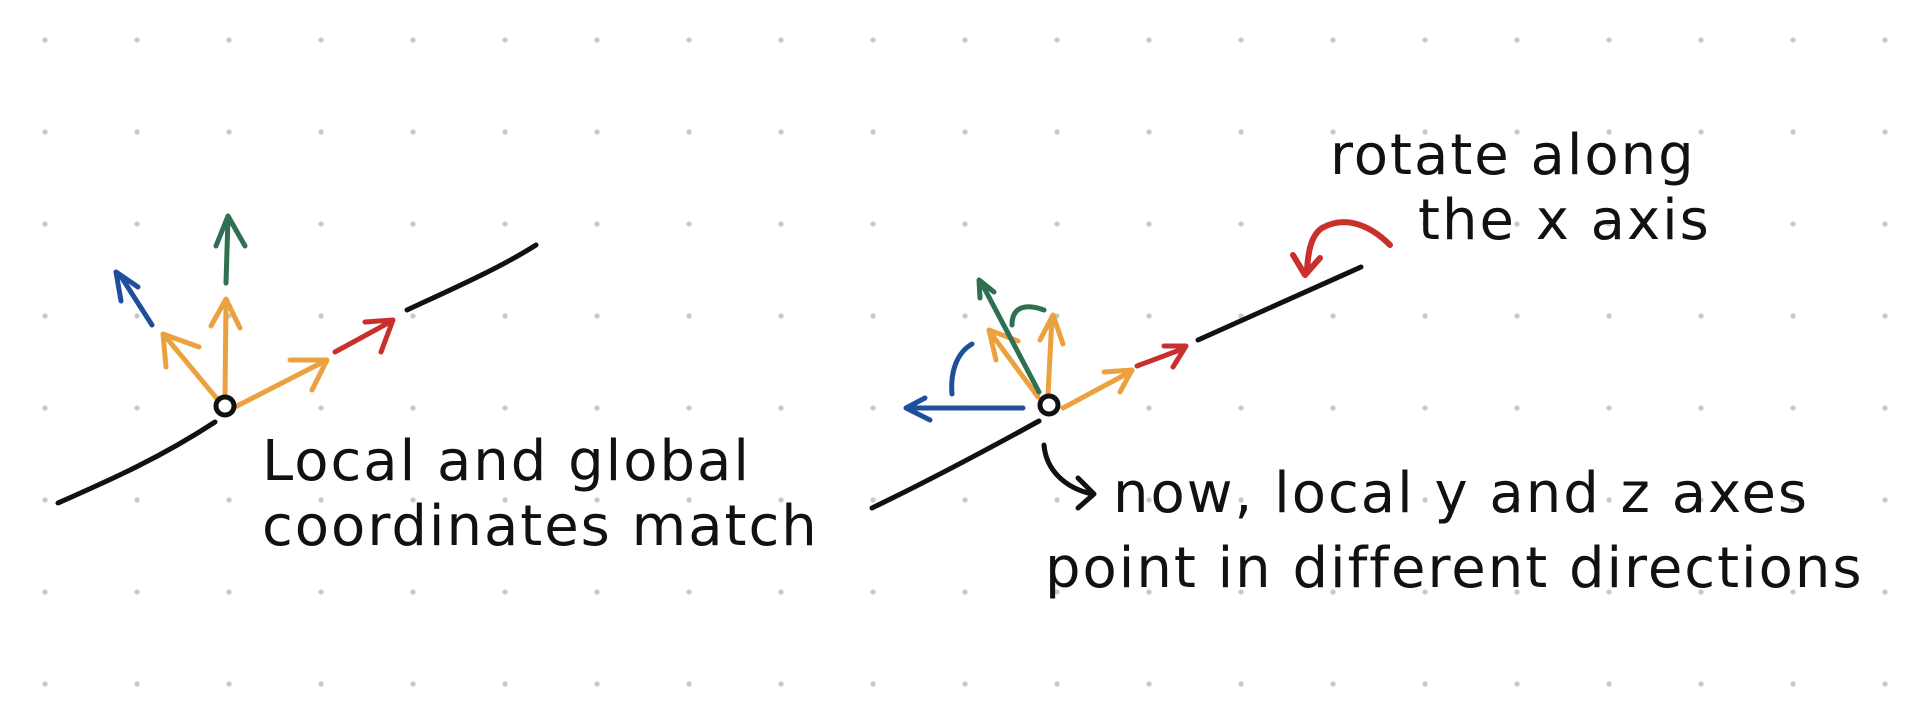 The width and height of the screenshot is (1921, 725). Describe the element at coordinates (540, 526) in the screenshot. I see `left-caption-line2: coordinates match` at that location.